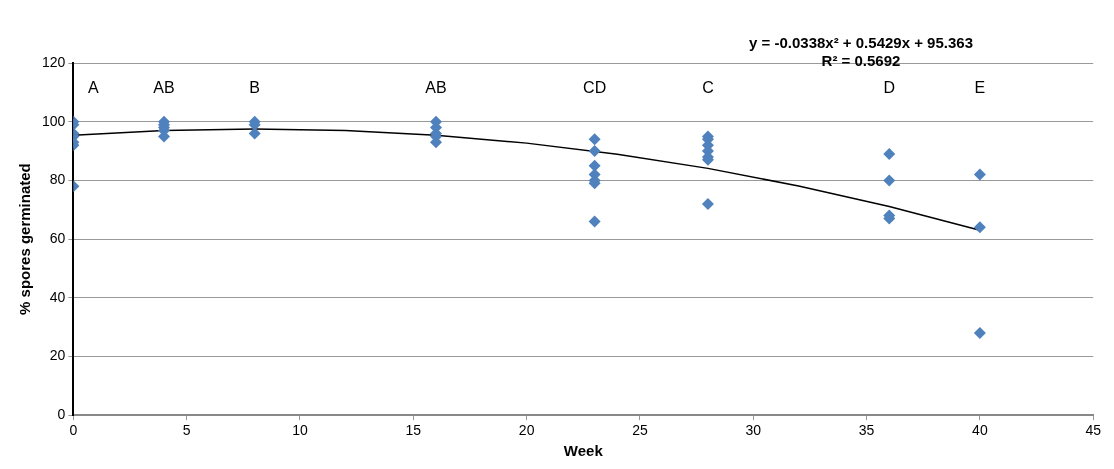 This screenshot has height=469, width=1114. I want to click on x-tick-label: 45, so click(1093, 430).